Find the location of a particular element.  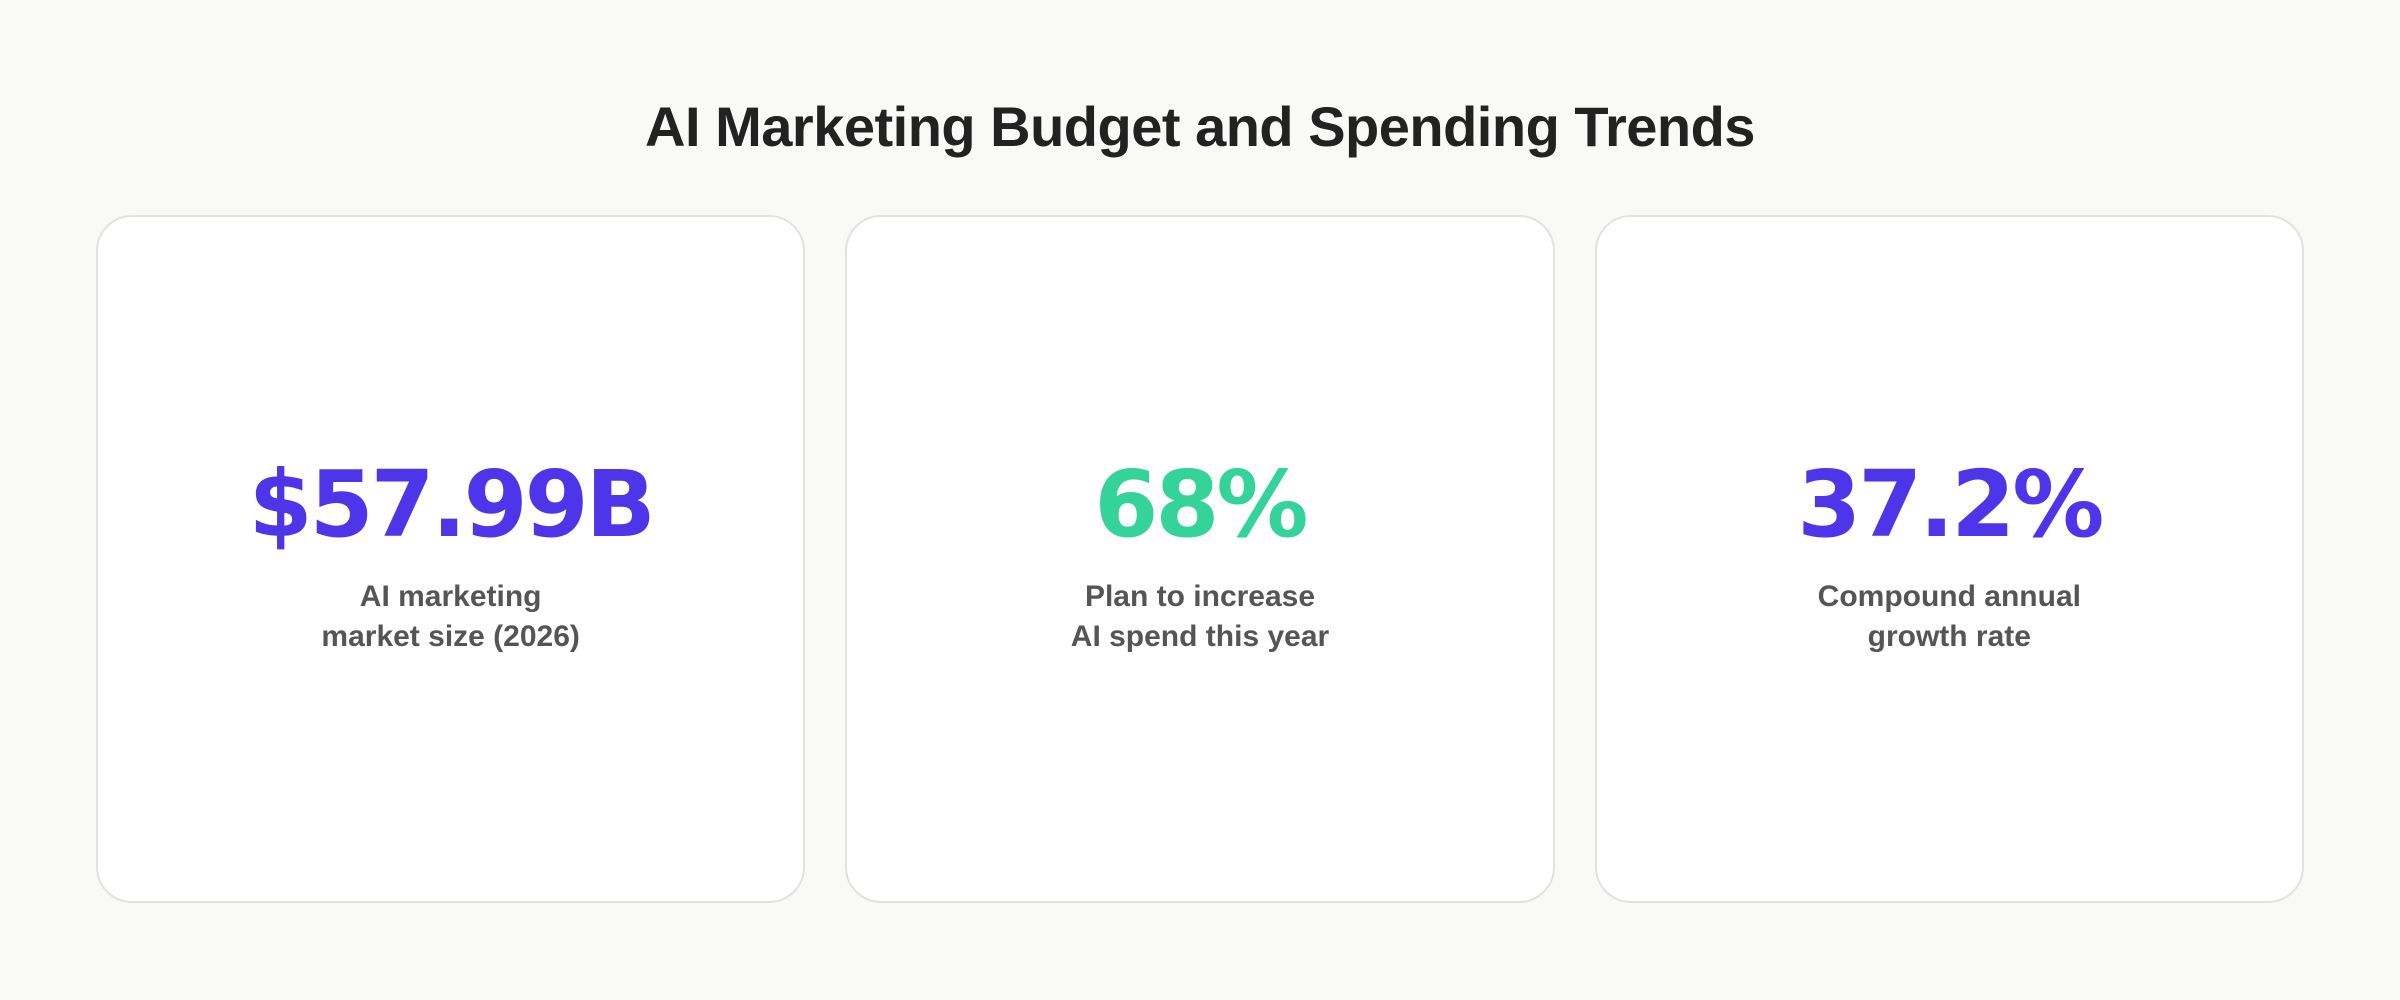

stat-label-line: growth rate is located at coordinates (1949, 636).